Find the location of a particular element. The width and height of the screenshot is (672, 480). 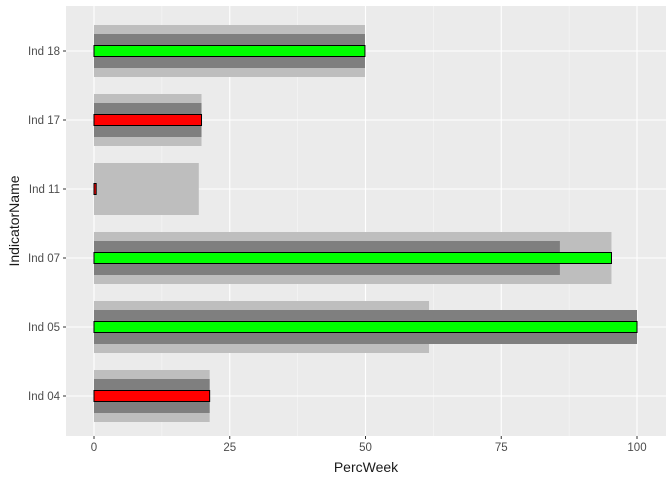

y-axis-title: IndicatorName is located at coordinates (14, 220).